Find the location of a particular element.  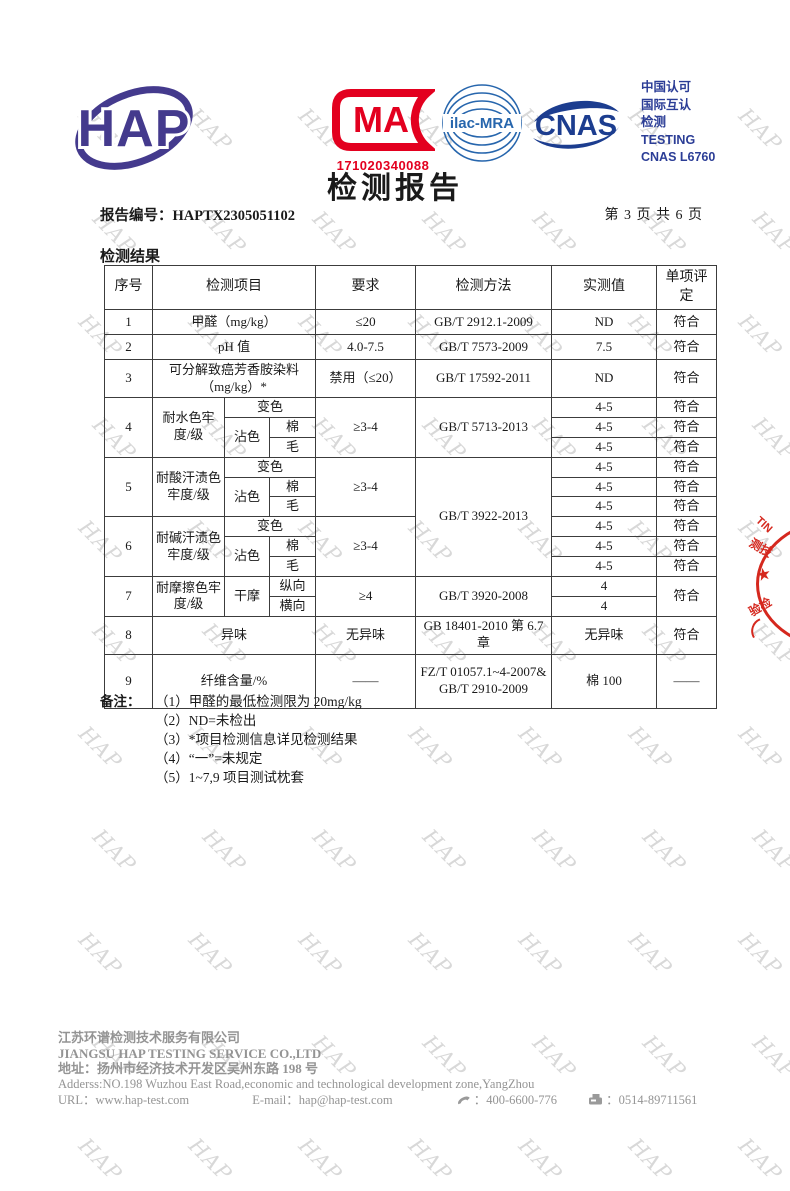

table-row: 8 异味 无异味 GB 18401-2010 第 6.7 章 无异味 符合 is located at coordinates (411, 635).